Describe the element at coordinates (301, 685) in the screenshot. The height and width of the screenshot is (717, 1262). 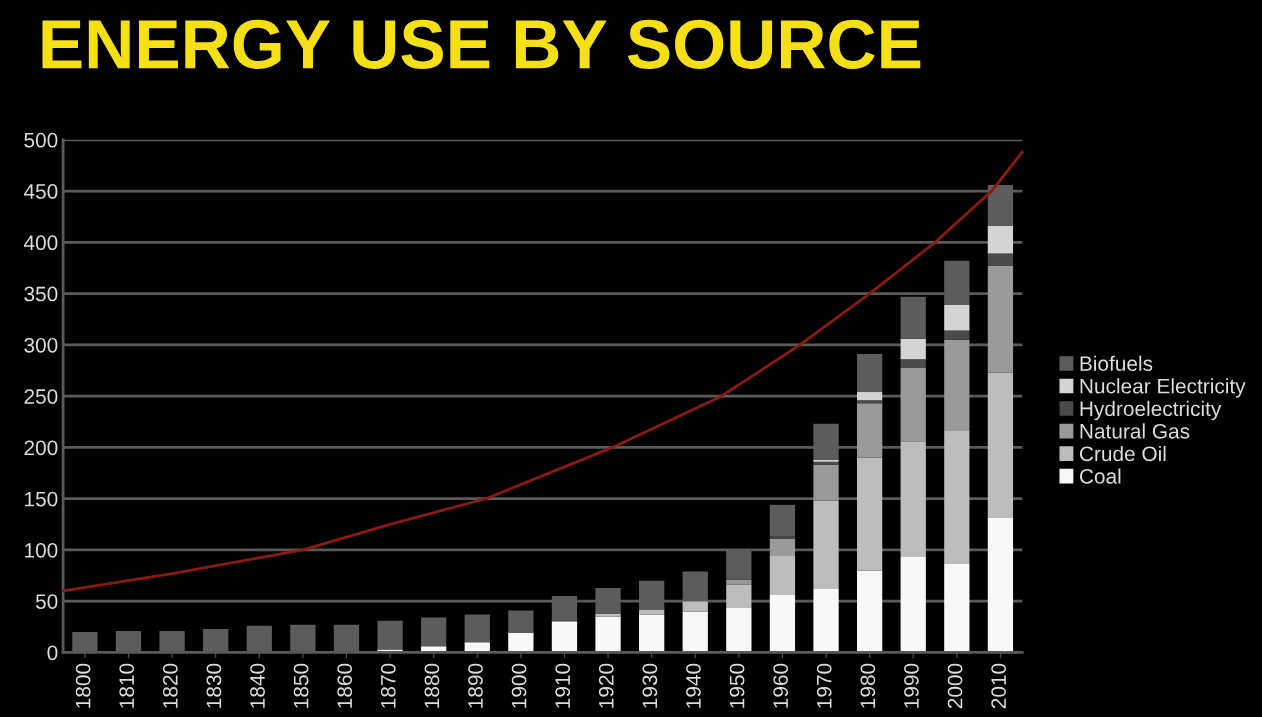
I see `x-tick-label: 1850` at that location.